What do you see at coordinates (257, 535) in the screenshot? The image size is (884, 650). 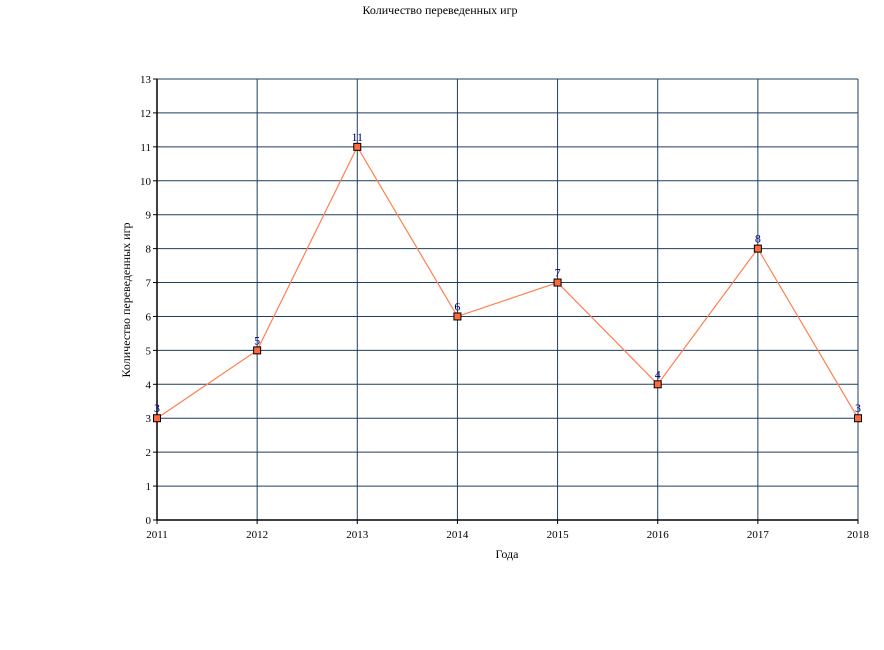 I see `x-tick-label: 2012` at bounding box center [257, 535].